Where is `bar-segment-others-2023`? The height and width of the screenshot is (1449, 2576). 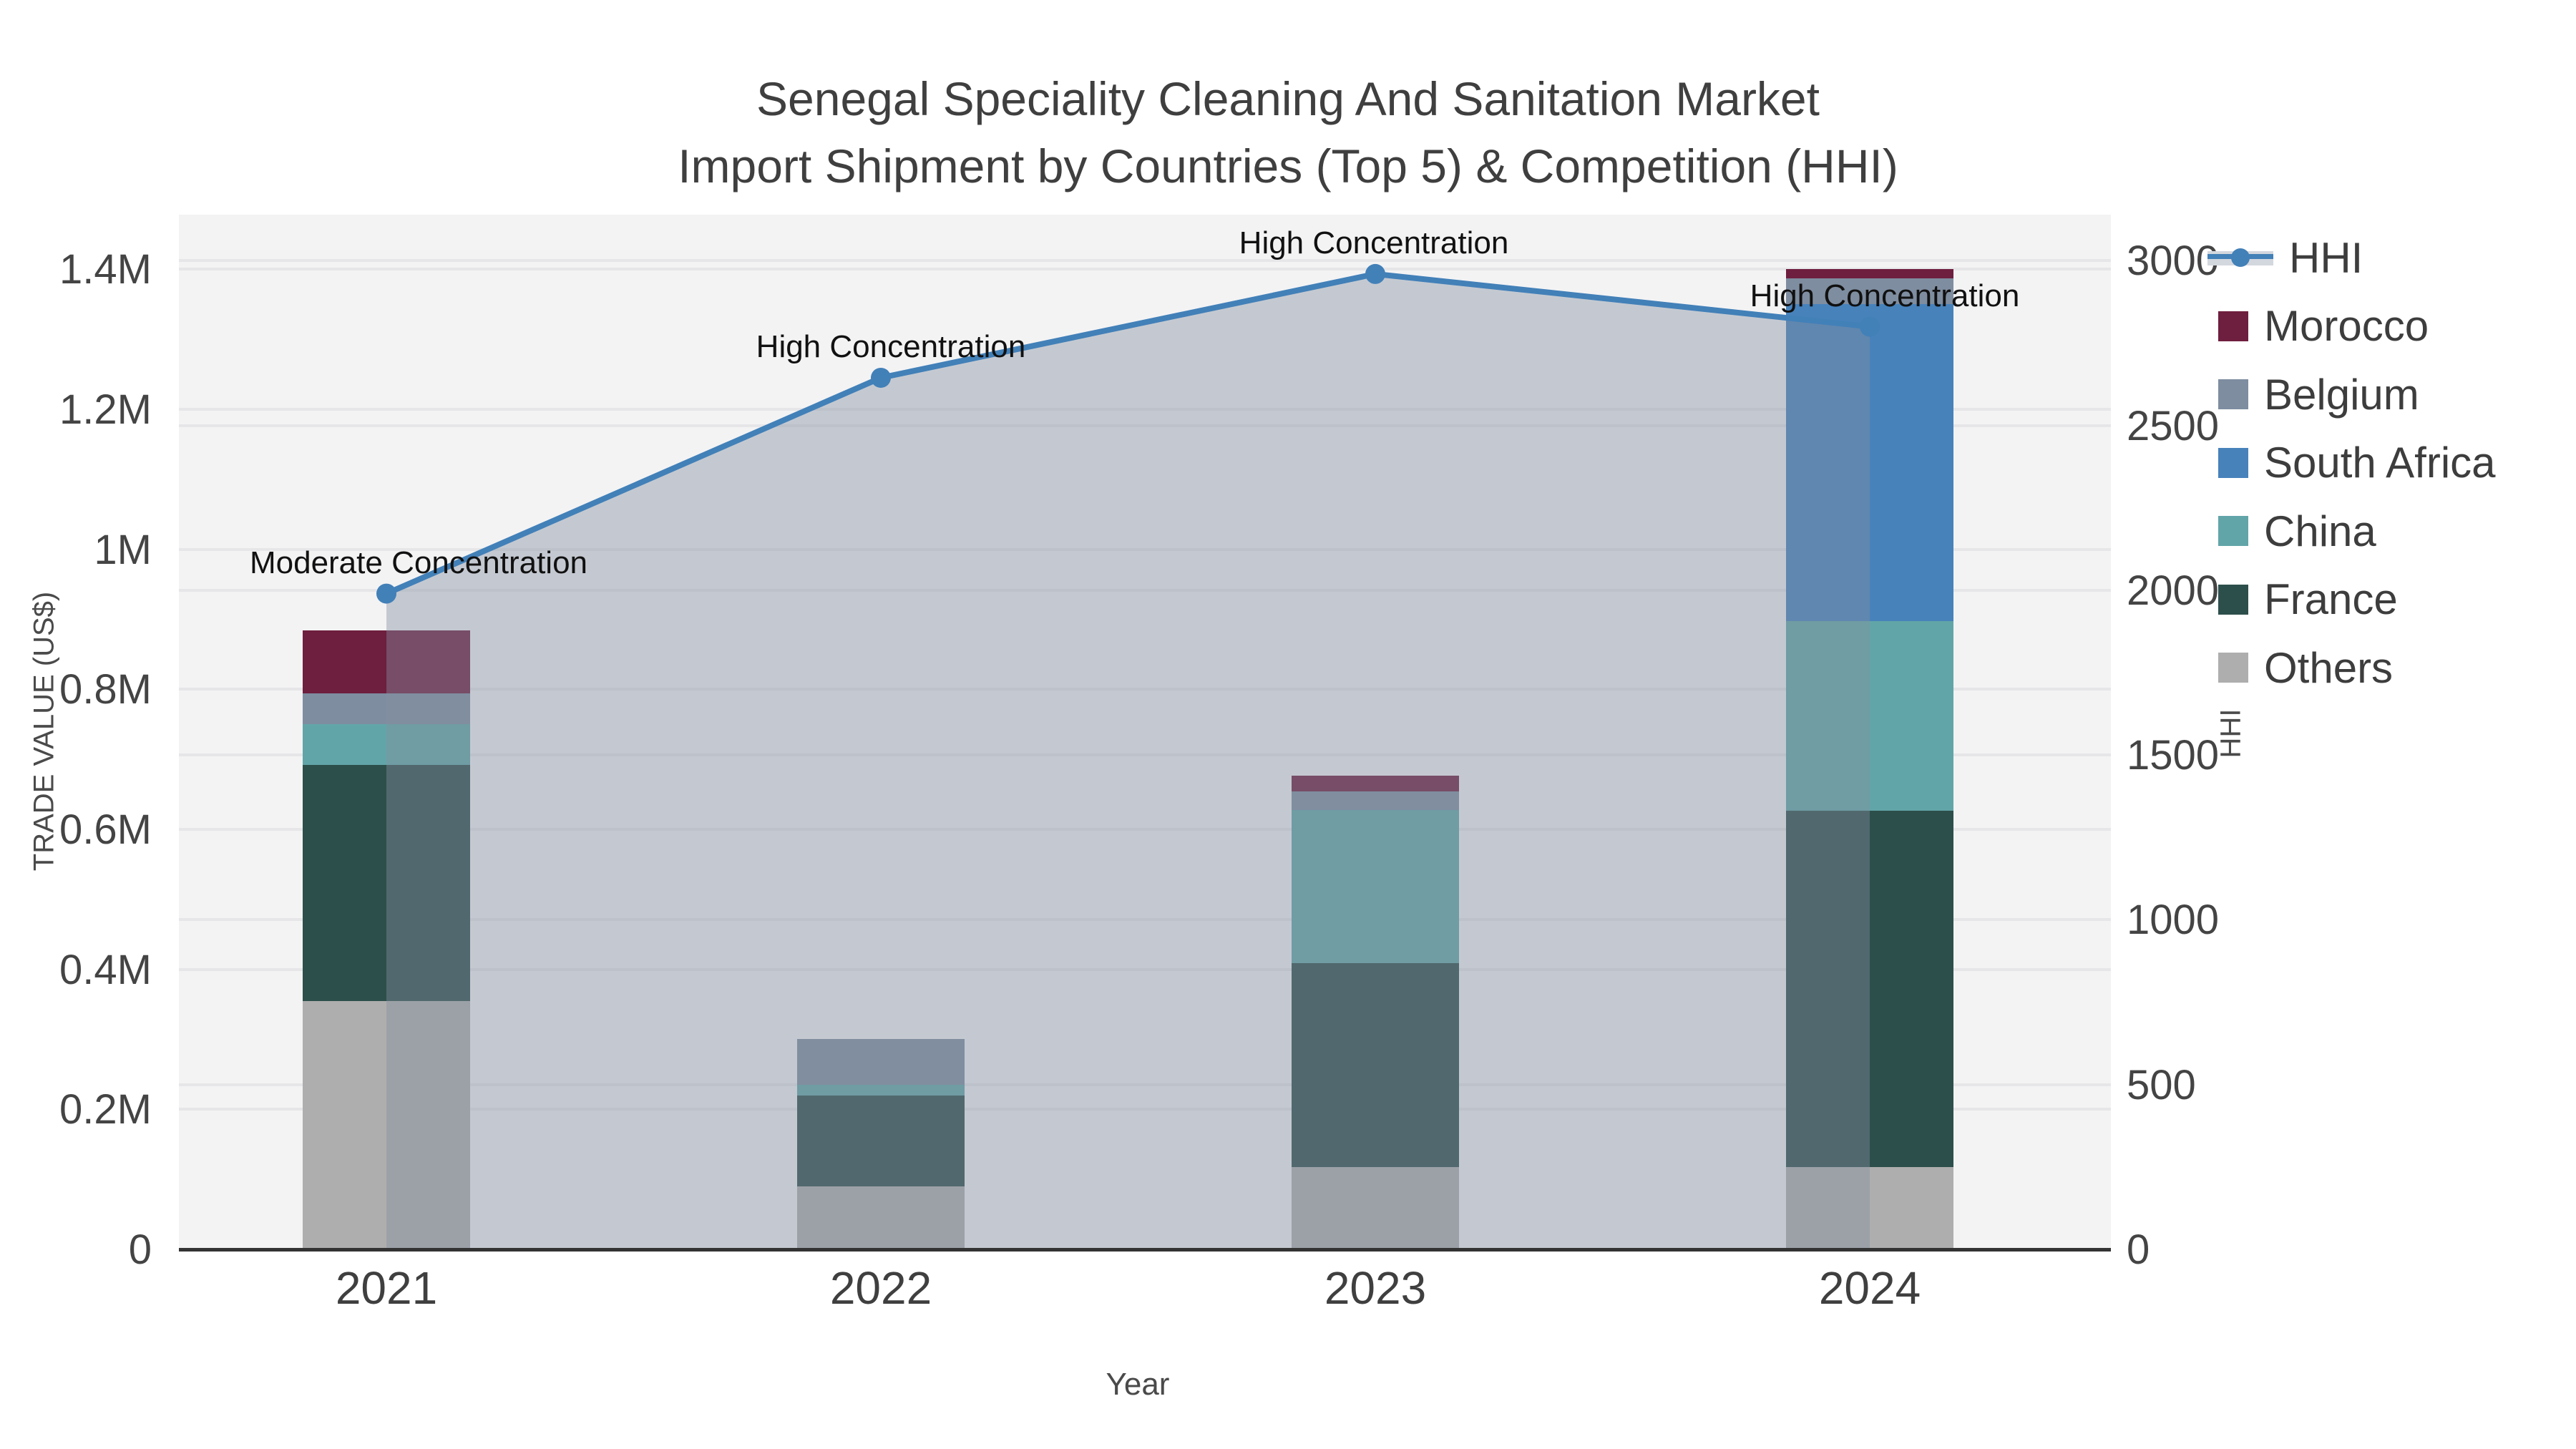
bar-segment-others-2023 is located at coordinates (1375, 1207).